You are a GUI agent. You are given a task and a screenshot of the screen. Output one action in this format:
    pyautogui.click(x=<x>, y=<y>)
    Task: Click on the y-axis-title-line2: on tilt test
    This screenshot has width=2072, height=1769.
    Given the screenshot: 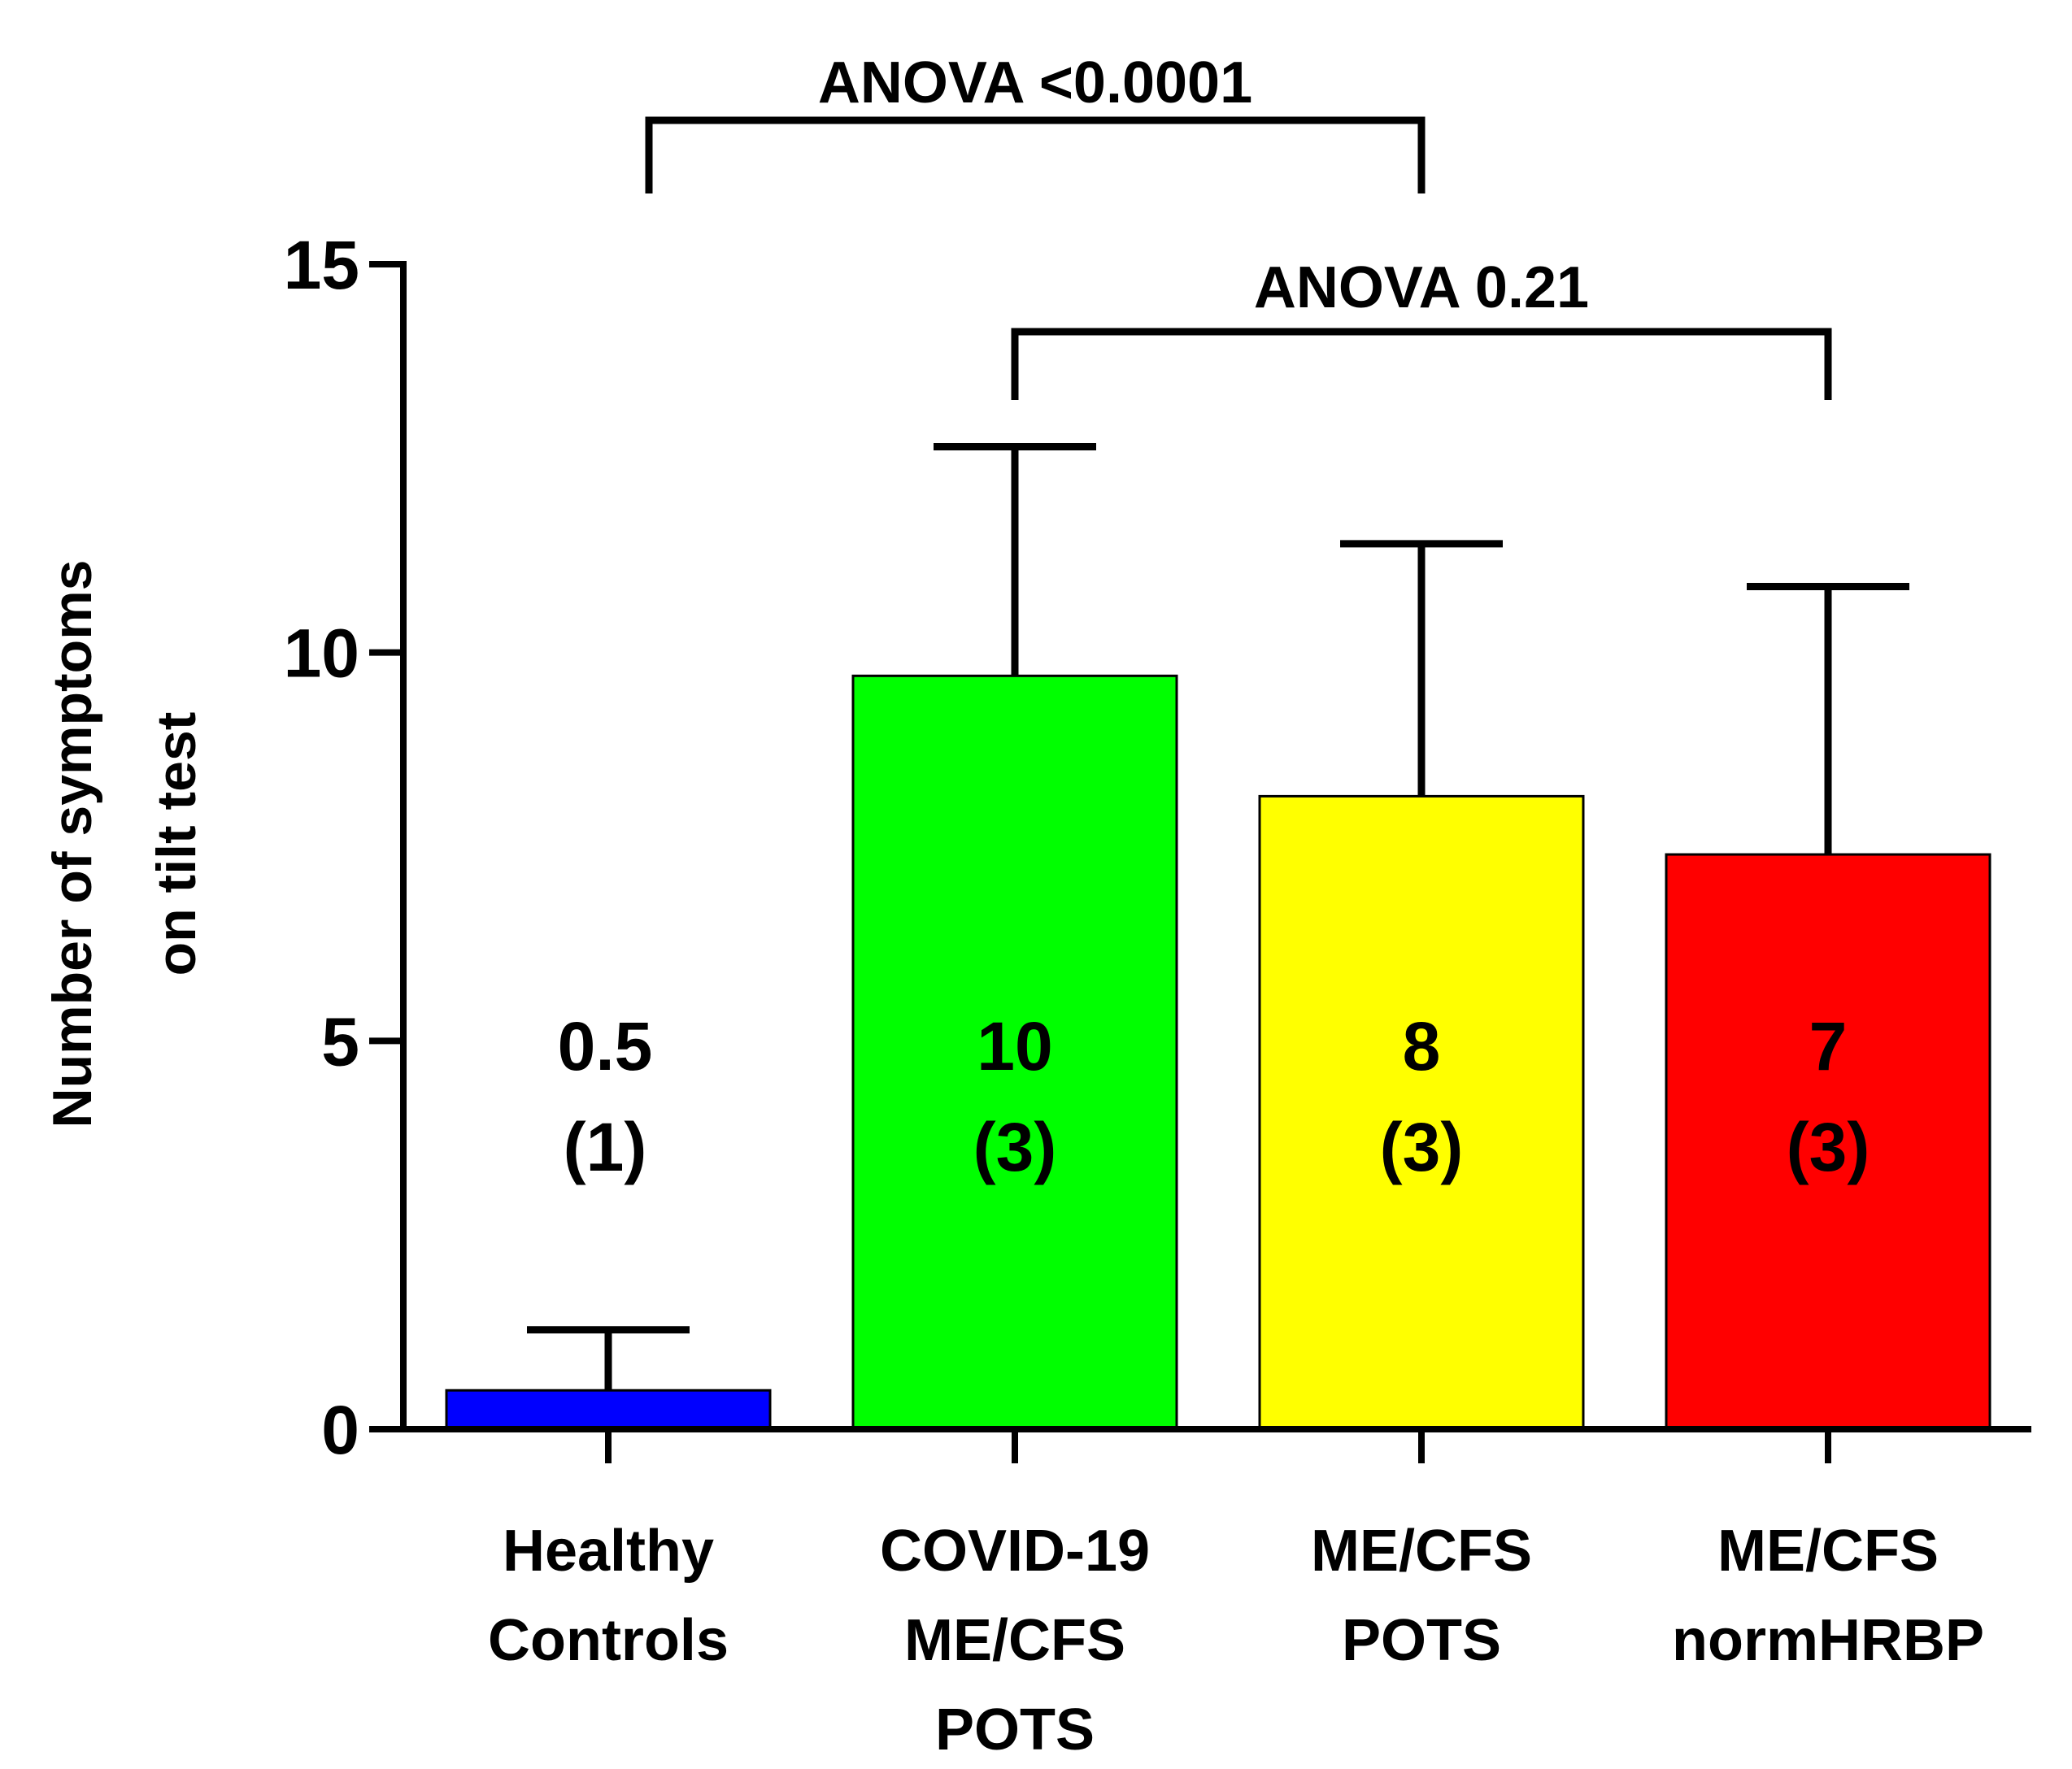 What is the action you would take?
    pyautogui.click(x=177, y=844)
    